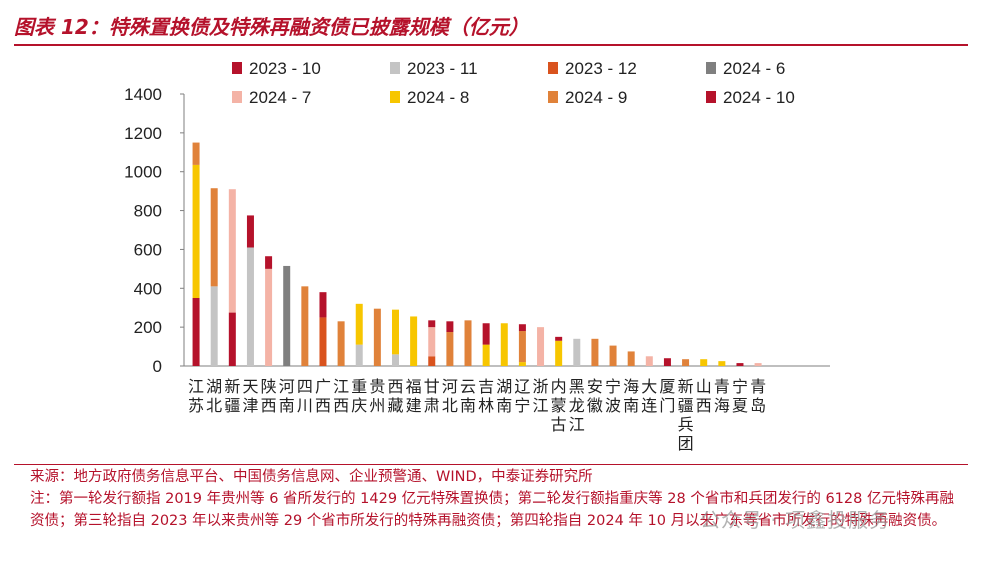  What do you see at coordinates (269, 396) in the screenshot?
I see `x-tick-label: 陕西` at bounding box center [269, 396].